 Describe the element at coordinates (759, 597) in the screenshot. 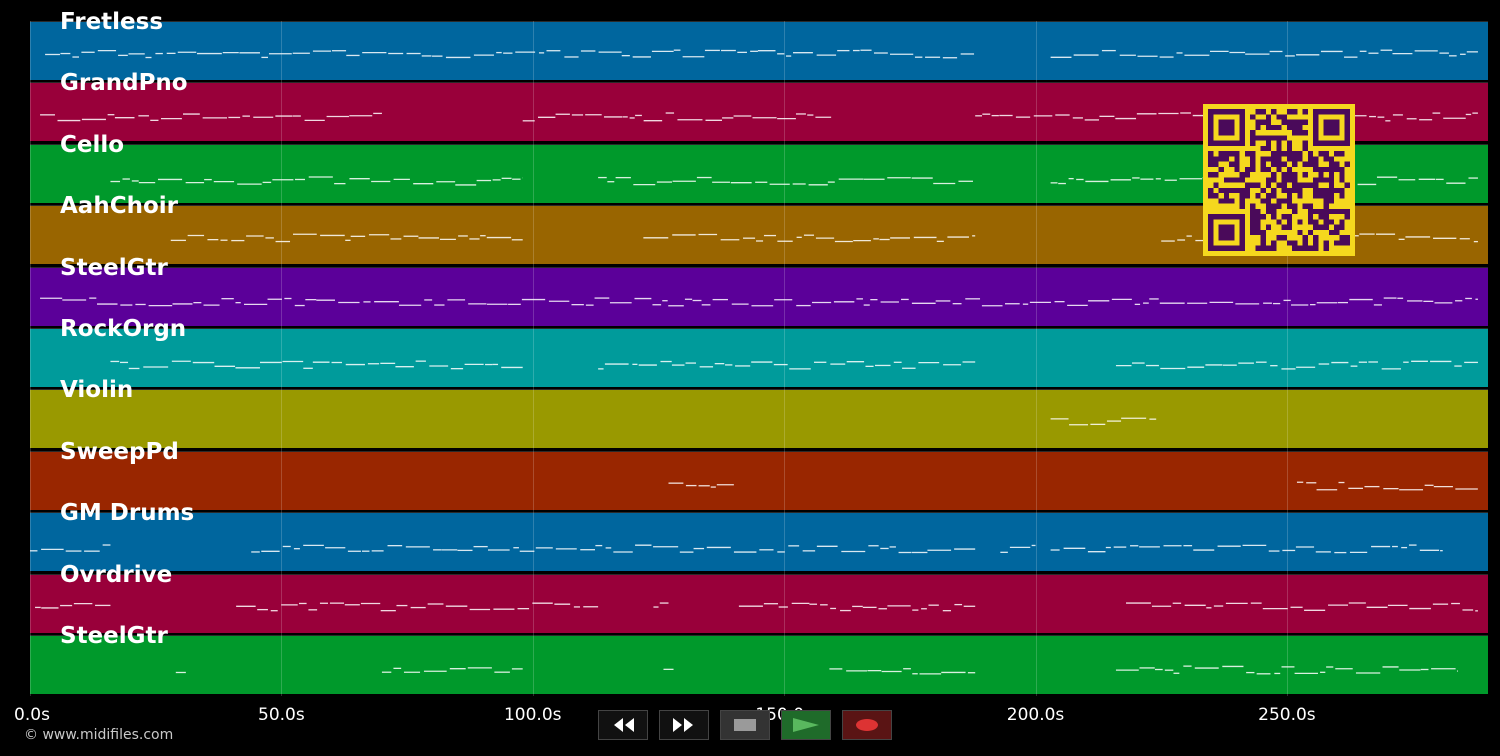

I see `track-10: Ovrdrive` at that location.